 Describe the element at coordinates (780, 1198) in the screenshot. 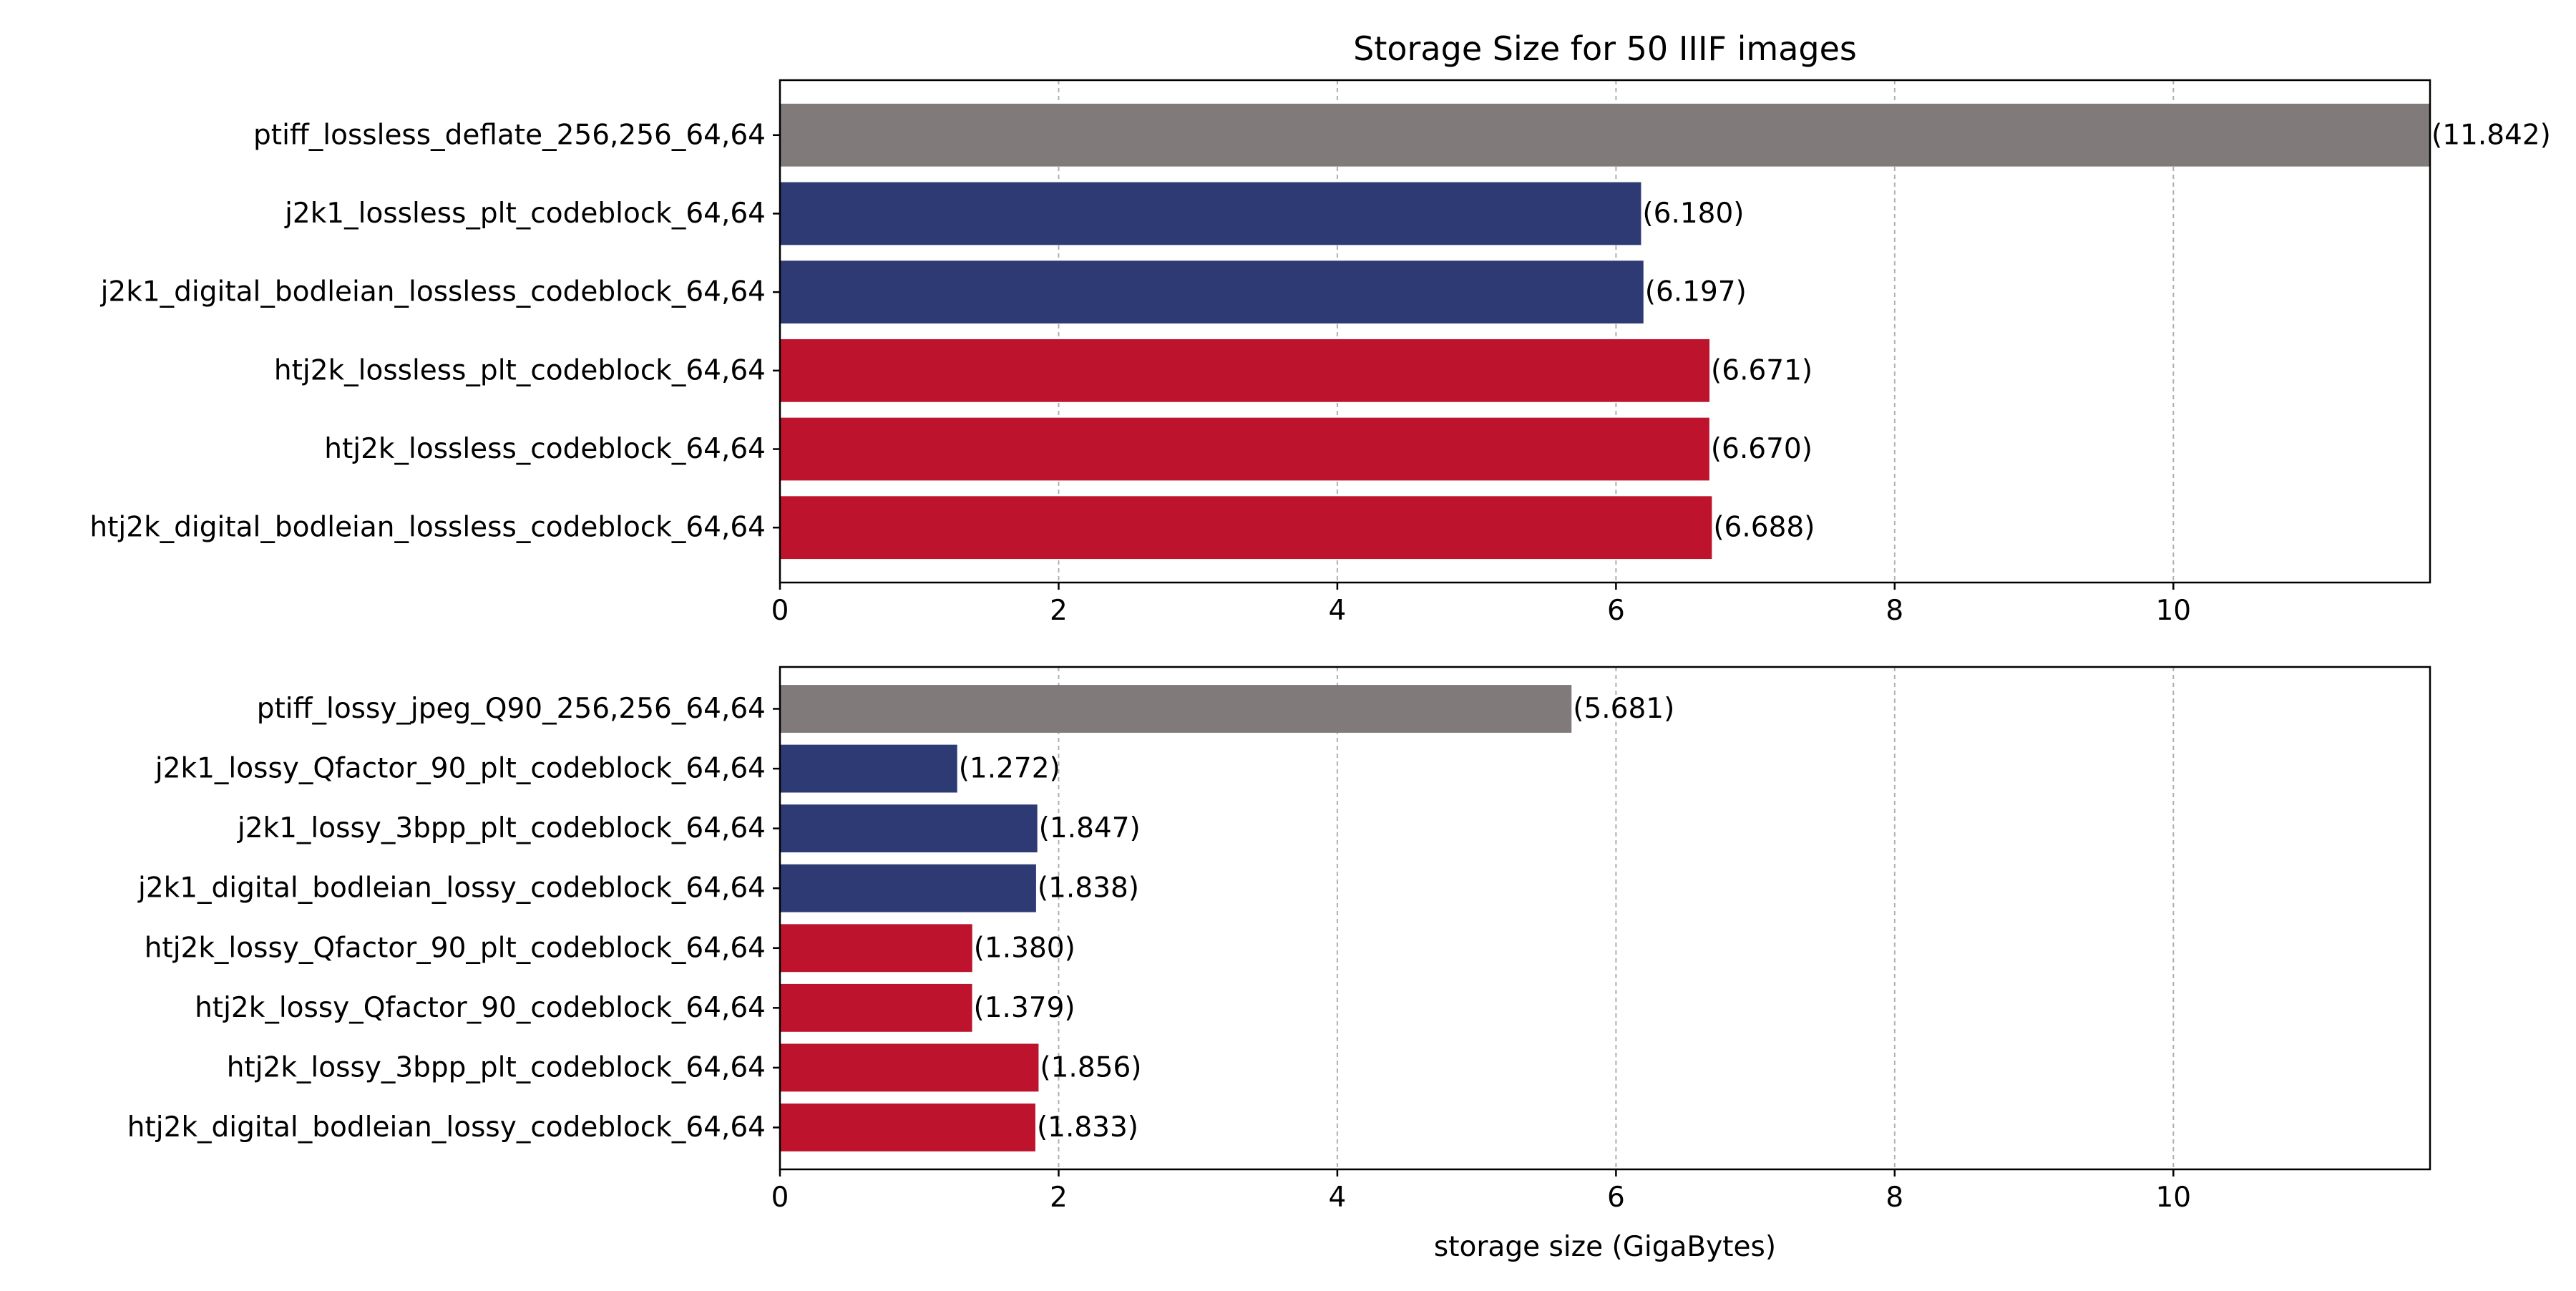

I see `lossy-xtick-label-0: 0` at that location.